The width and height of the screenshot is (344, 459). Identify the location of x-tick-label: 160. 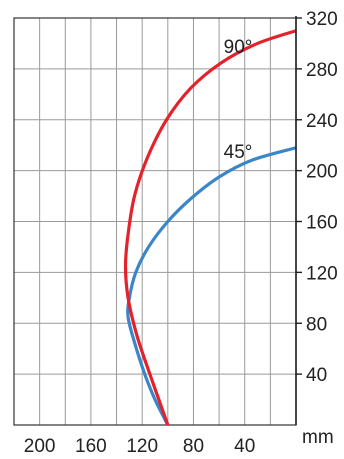
(91, 446).